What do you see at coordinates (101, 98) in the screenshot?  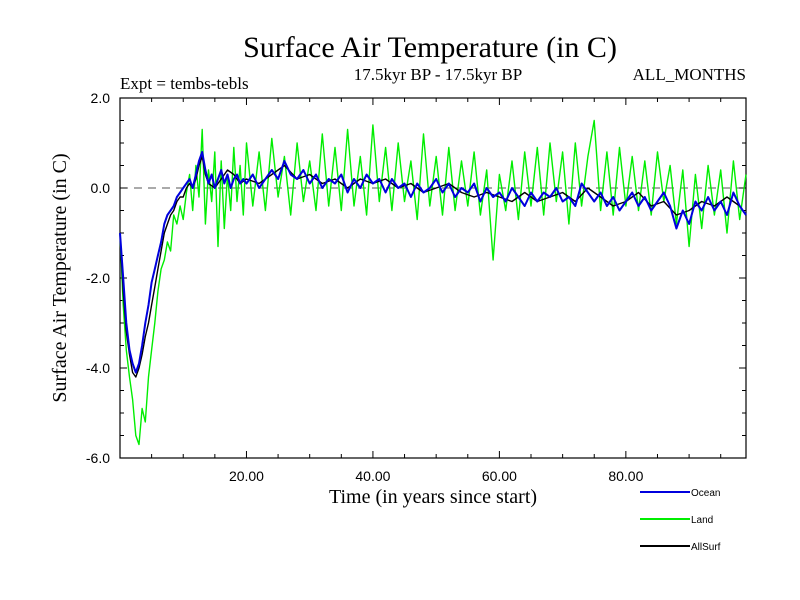 I see `y-tick-label: 2.0` at bounding box center [101, 98].